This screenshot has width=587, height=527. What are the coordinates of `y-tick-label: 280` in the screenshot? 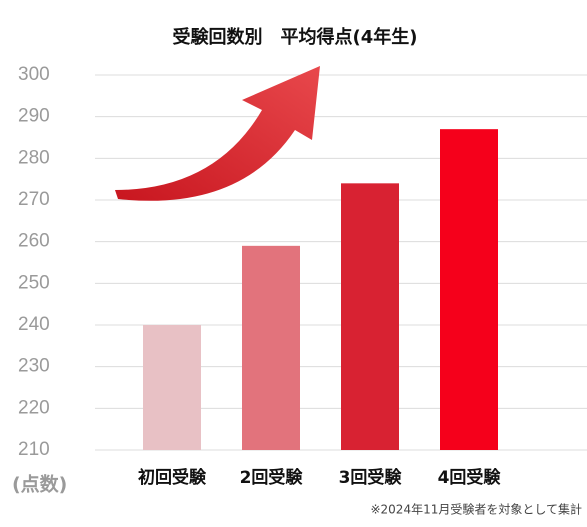 It's located at (34, 157).